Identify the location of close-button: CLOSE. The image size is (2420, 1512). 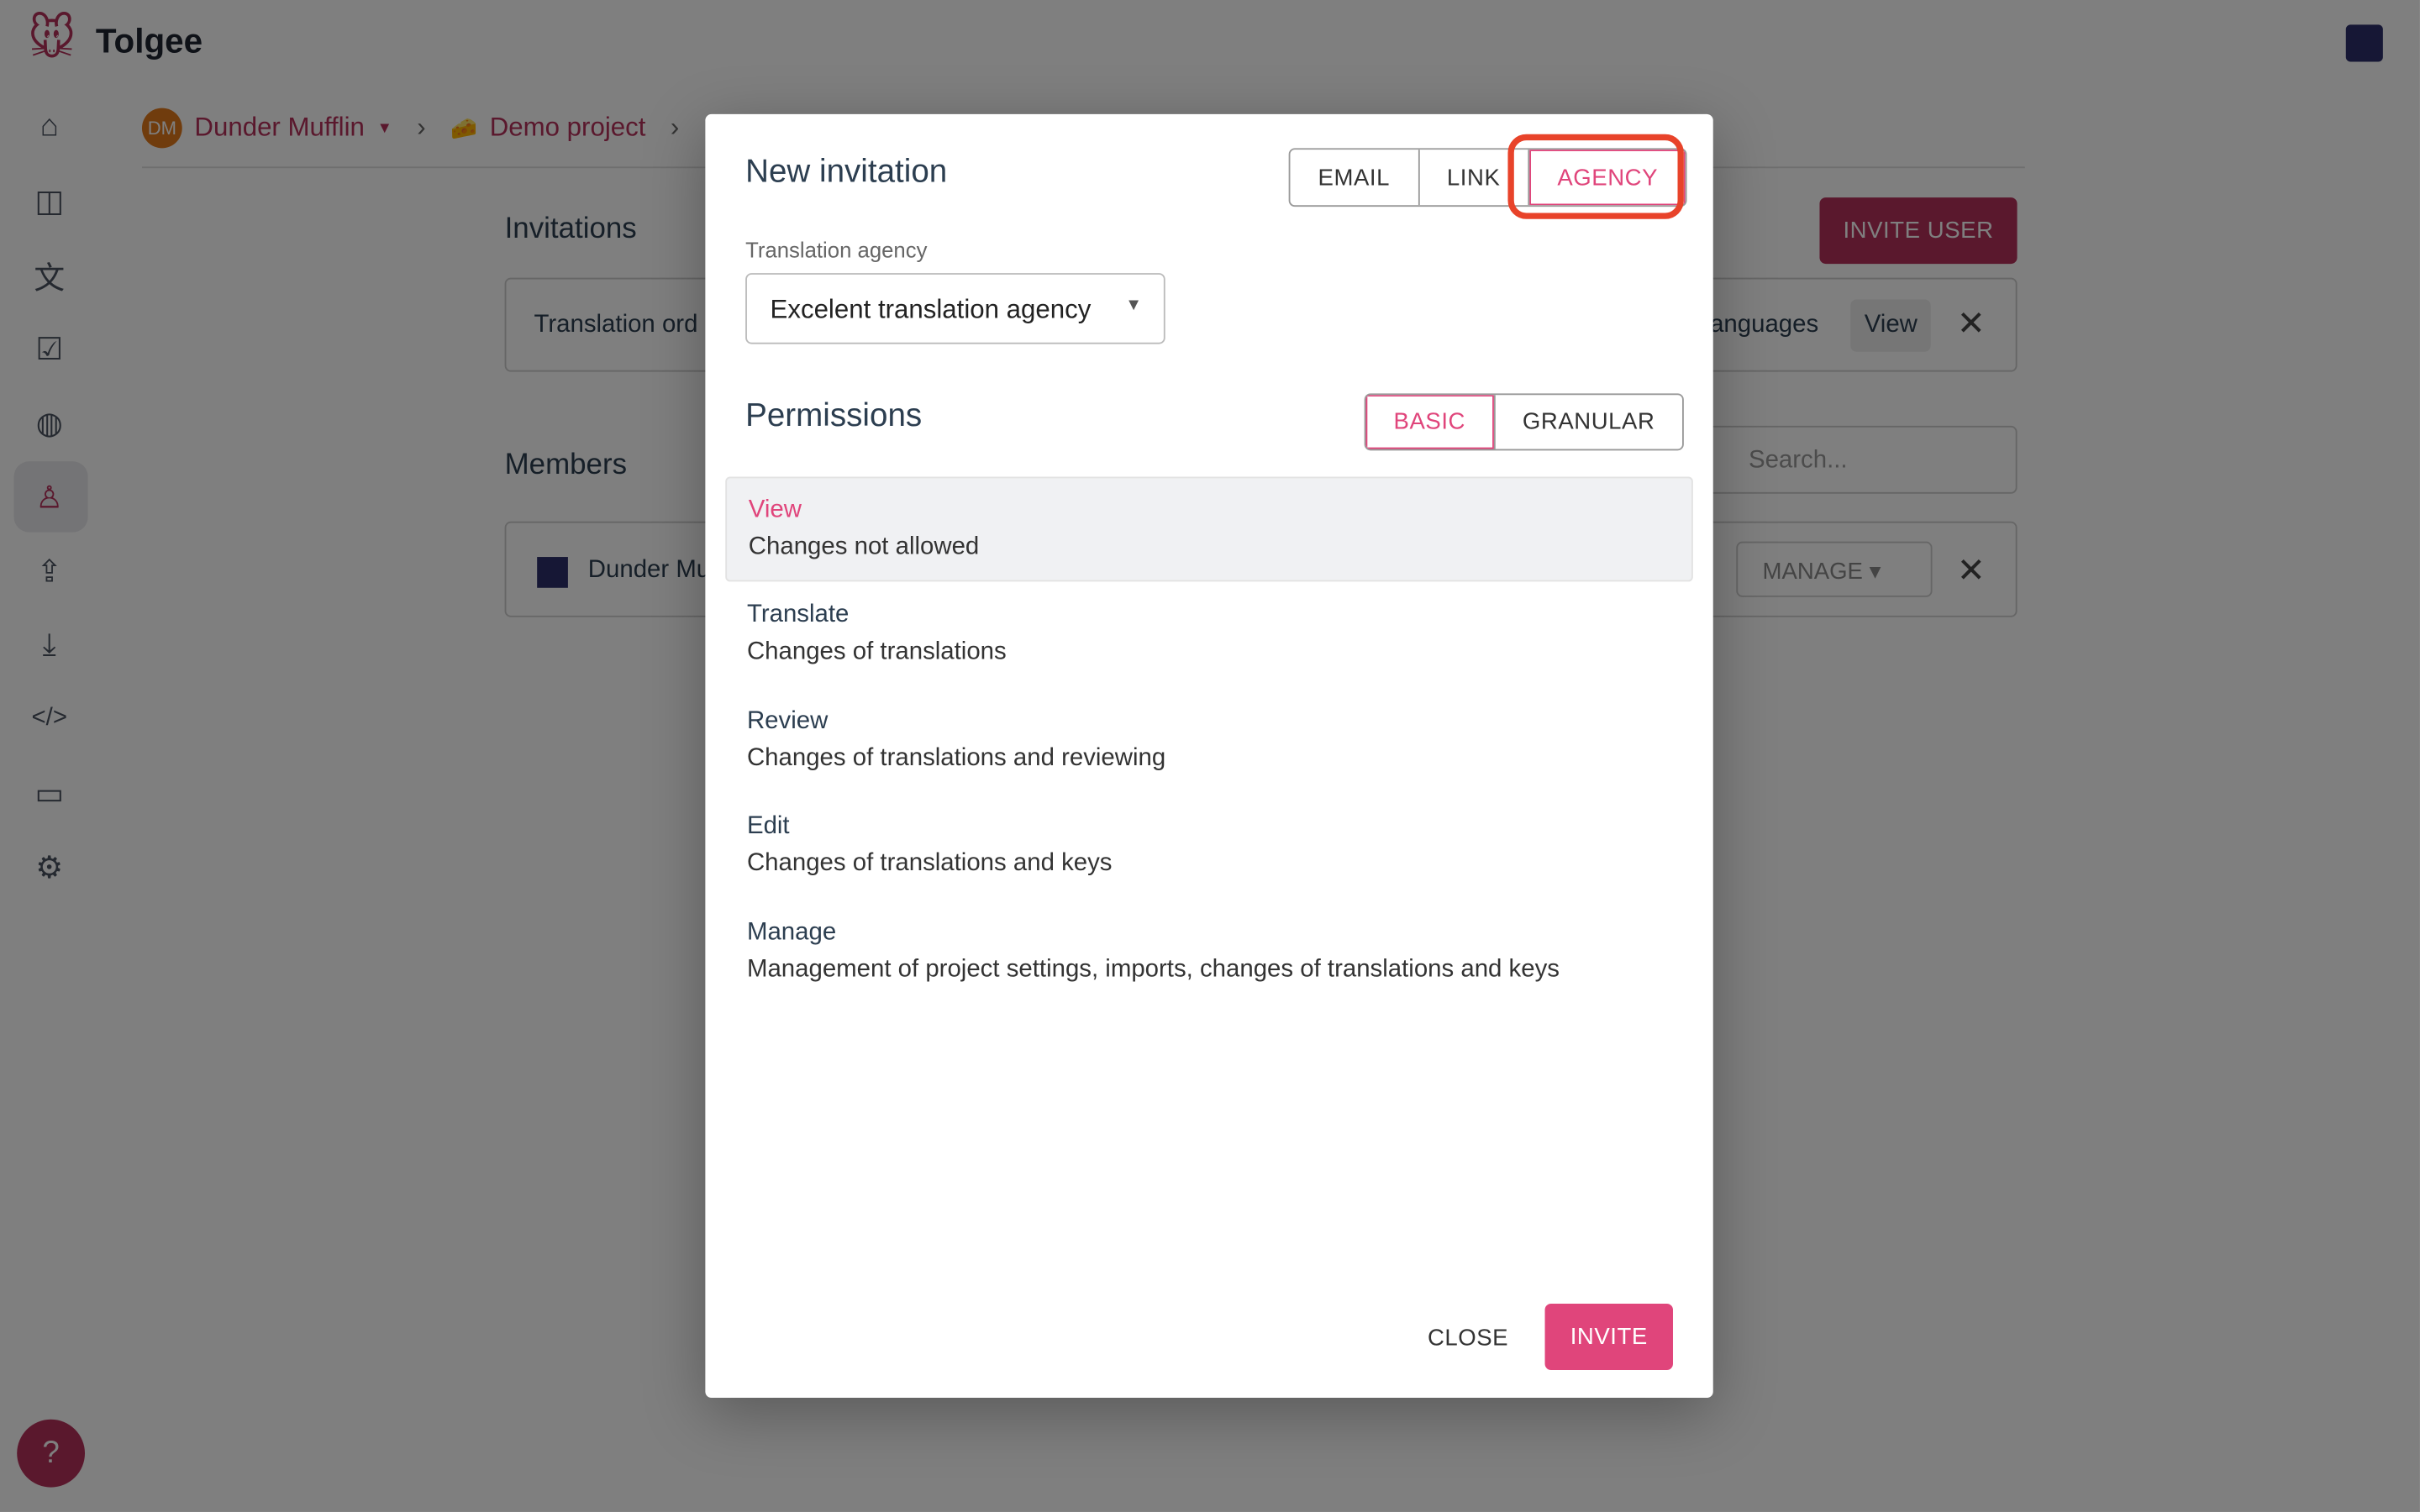
(1468, 1338).